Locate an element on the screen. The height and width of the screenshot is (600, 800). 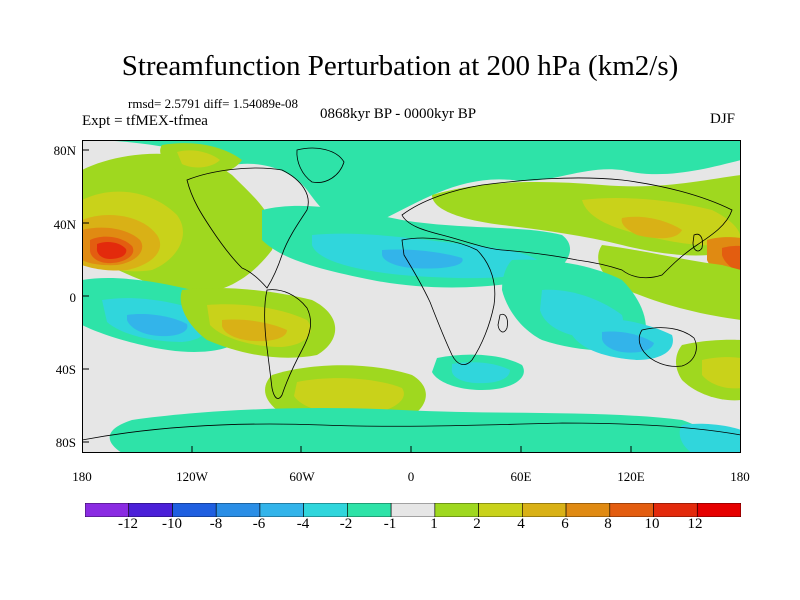
coast-australia is located at coordinates (667, 347).